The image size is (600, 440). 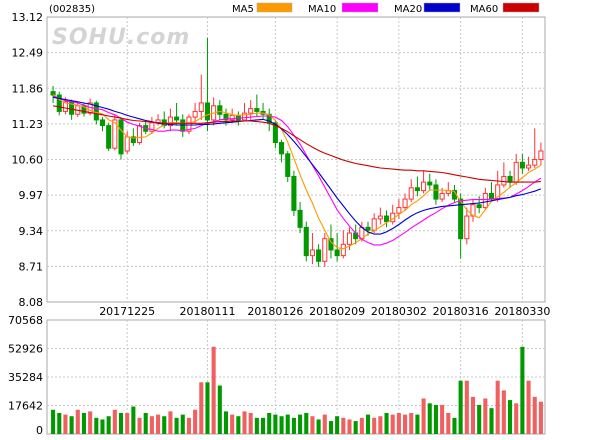 I want to click on legend-ma20-swatch, so click(x=442, y=7).